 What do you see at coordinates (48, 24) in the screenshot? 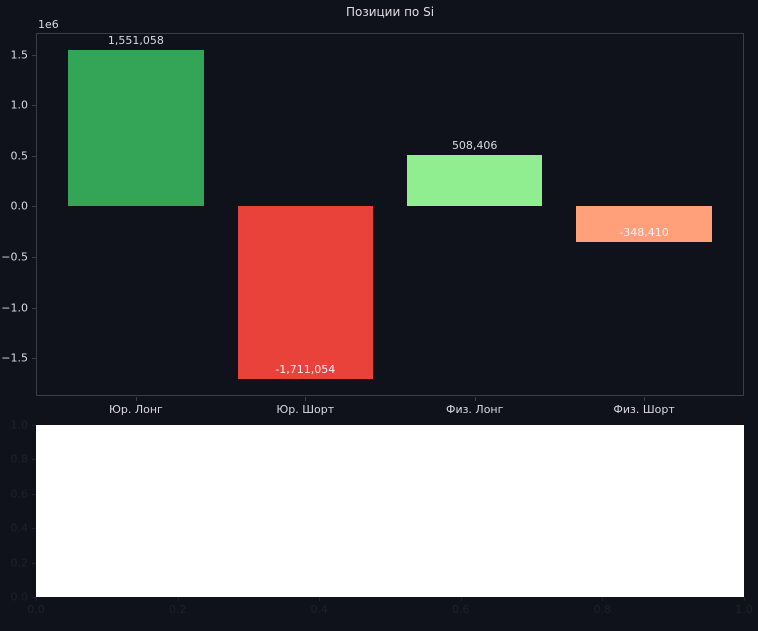
I see `y-axis-offset-label: 1e6` at bounding box center [48, 24].